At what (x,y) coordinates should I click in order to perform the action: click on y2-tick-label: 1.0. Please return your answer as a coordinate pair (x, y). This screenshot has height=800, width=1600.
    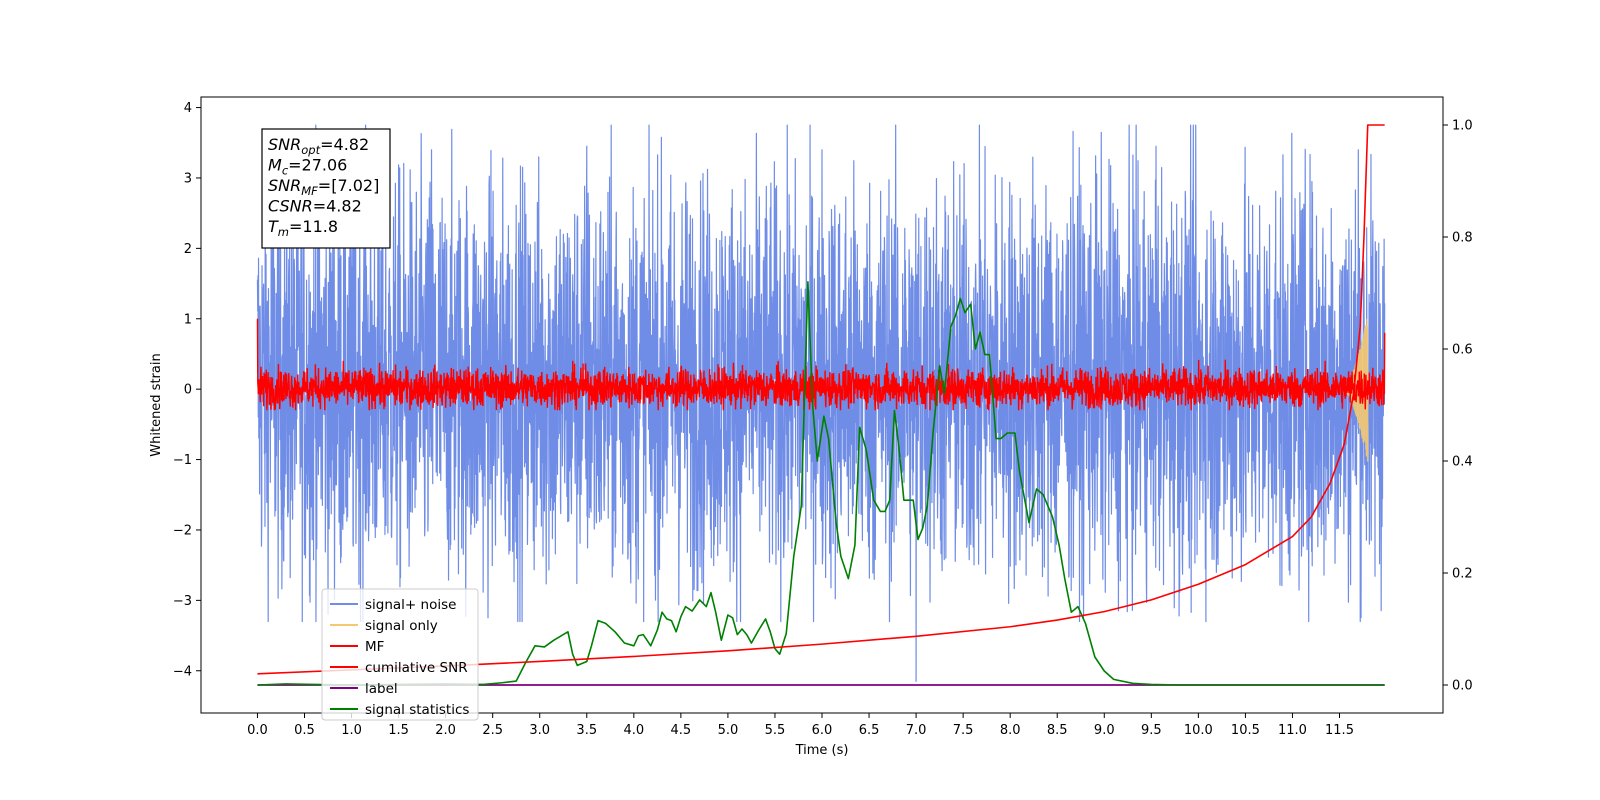
    Looking at the image, I should click on (1462, 126).